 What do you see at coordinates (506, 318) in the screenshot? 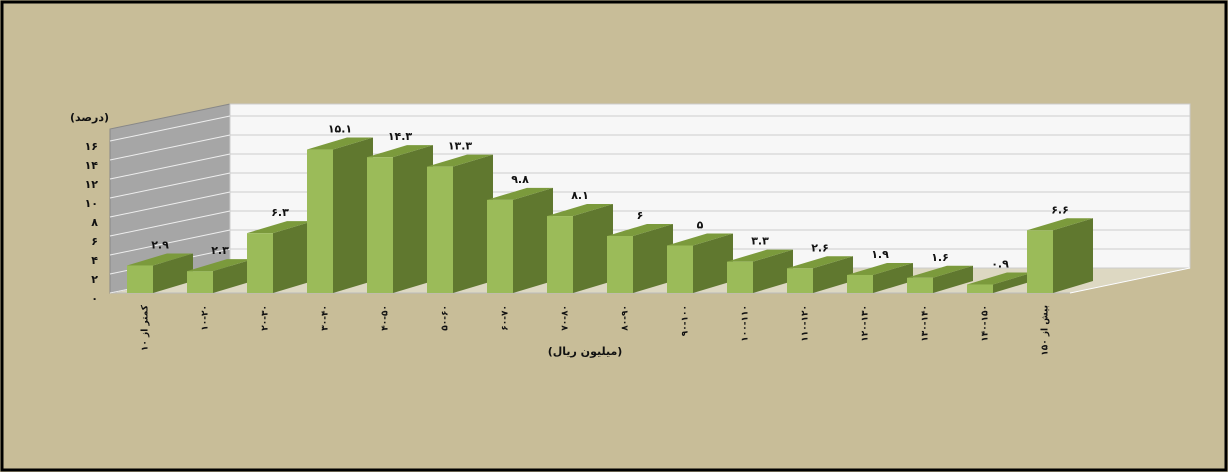
I see `x-tick-label: ۶۰-۷۰` at bounding box center [506, 318].